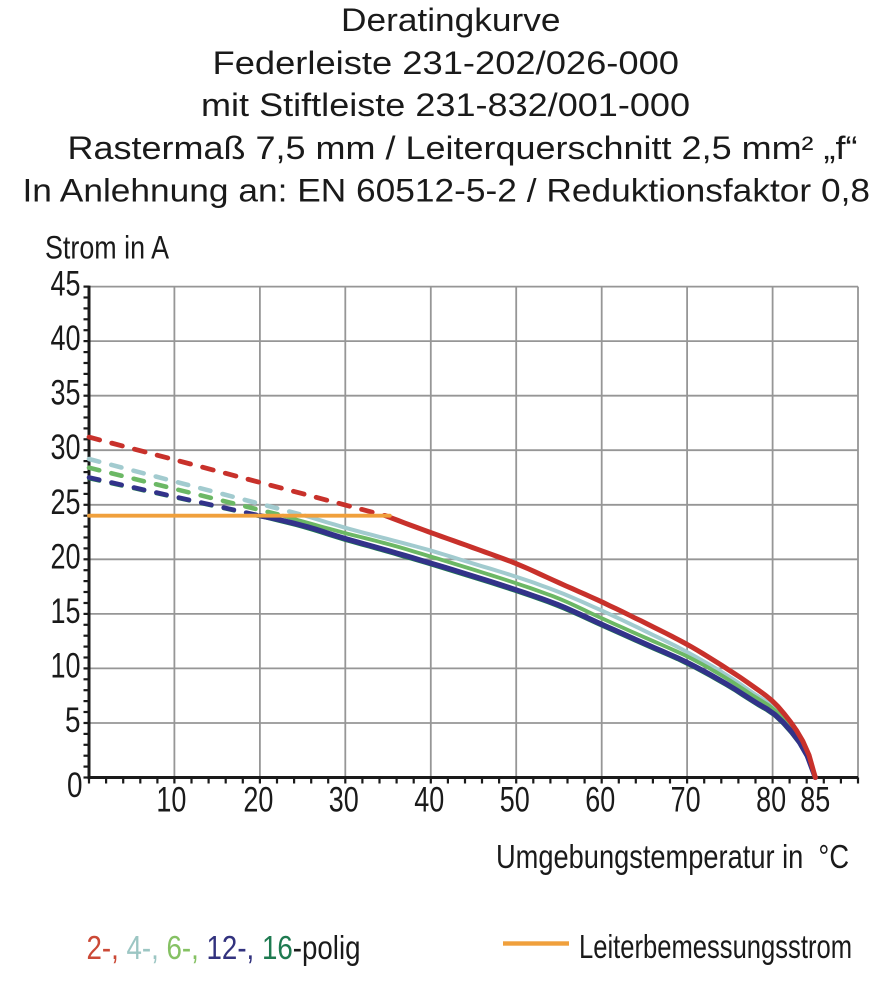 This screenshot has width=891, height=1005. What do you see at coordinates (66, 393) in the screenshot?
I see `svg-text: 35` at bounding box center [66, 393].